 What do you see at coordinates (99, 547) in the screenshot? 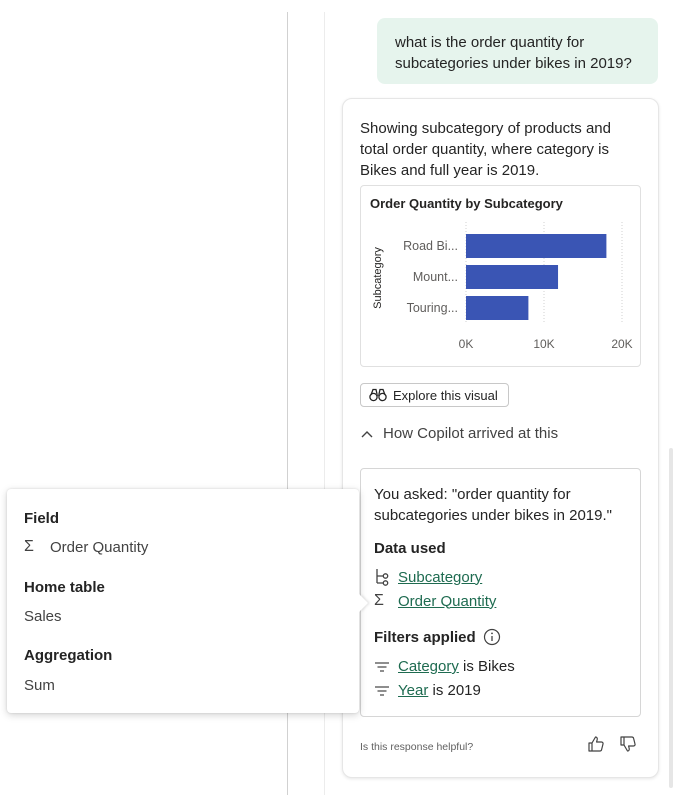
I see `field-value-text: Order Quantity` at bounding box center [99, 547].